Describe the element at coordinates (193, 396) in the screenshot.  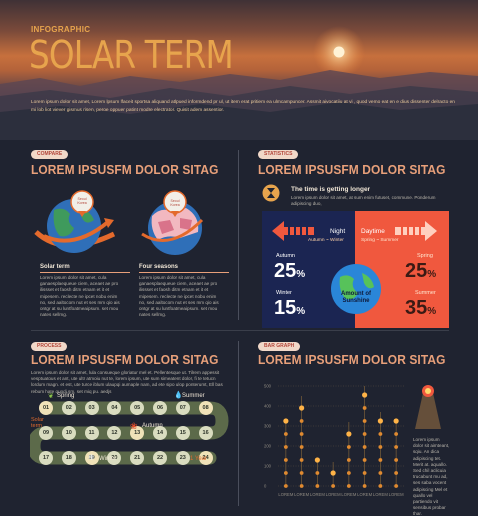
I see `season-label-summer: Summer` at that location.